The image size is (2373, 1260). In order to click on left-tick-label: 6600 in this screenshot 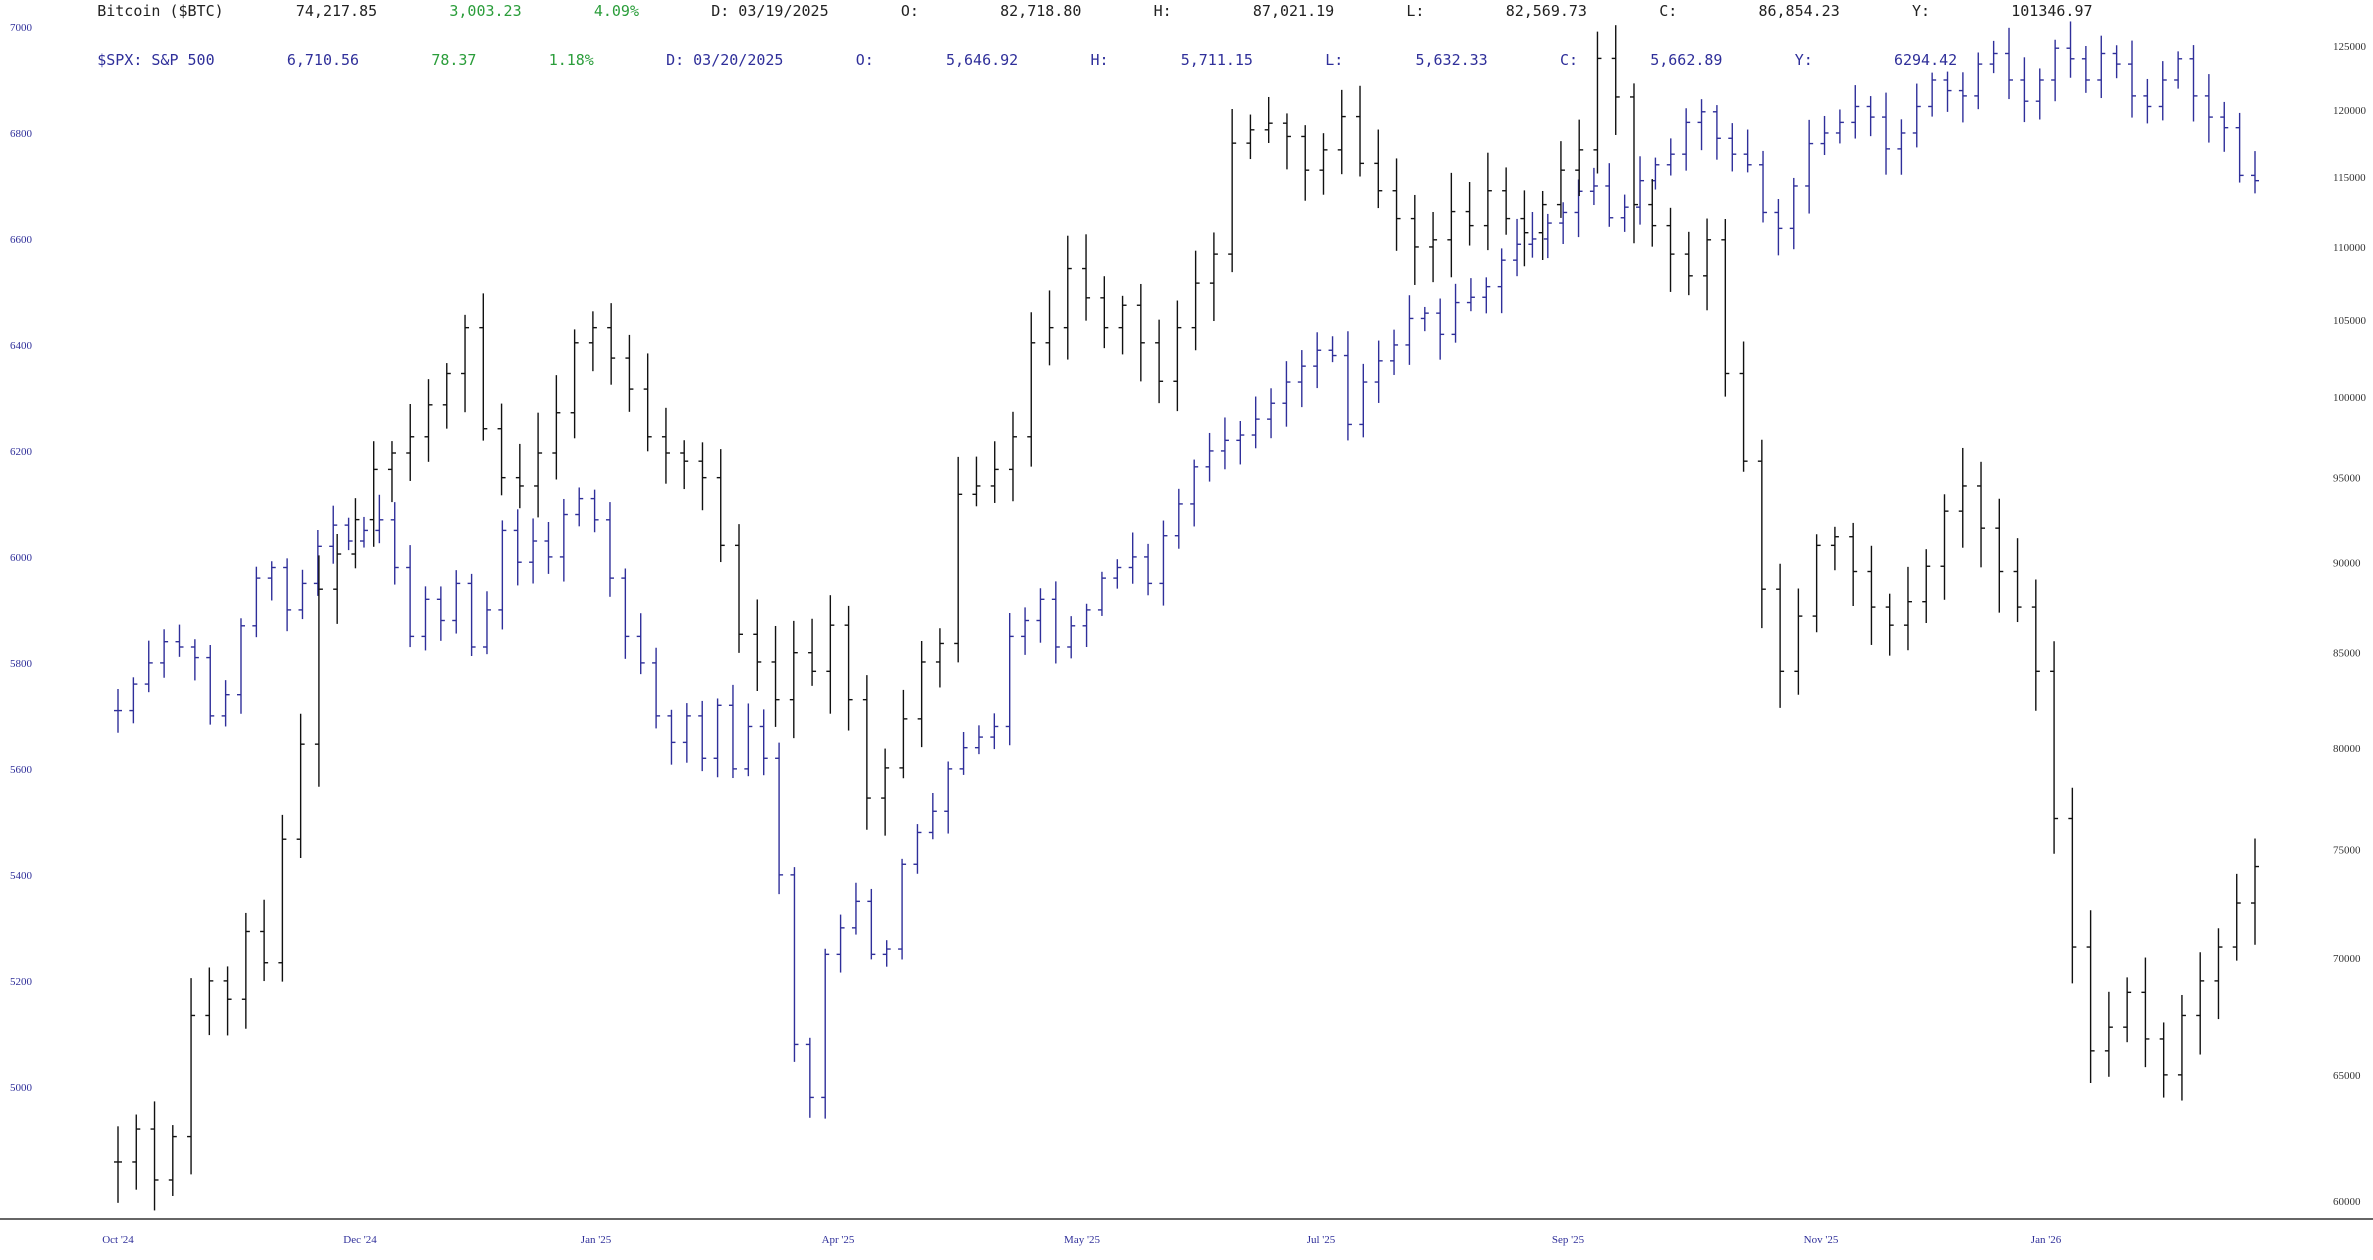, I will do `click(21, 240)`.